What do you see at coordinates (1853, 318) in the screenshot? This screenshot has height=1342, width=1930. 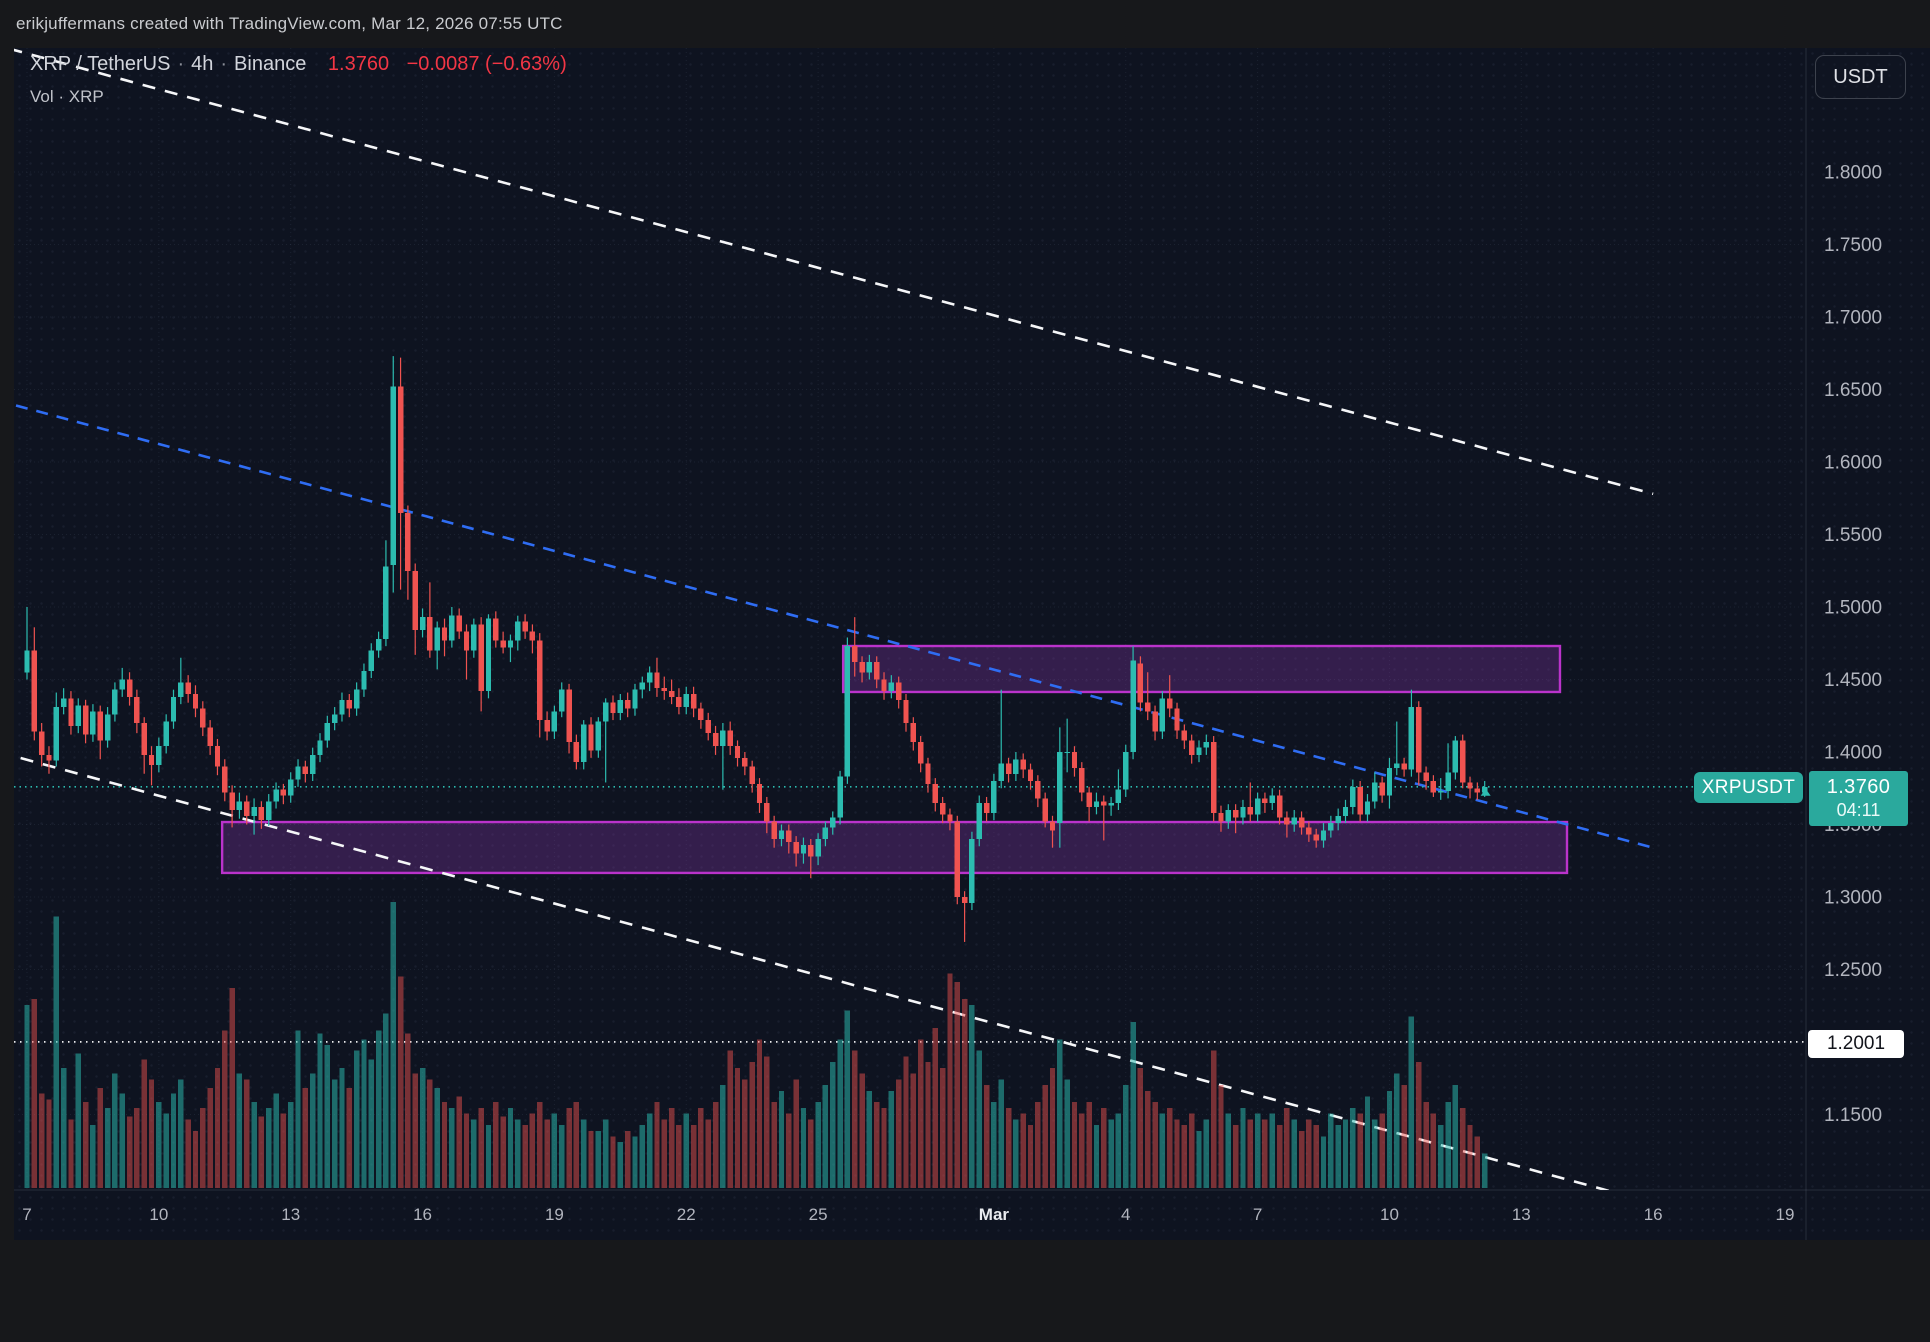 I see `price-tick: 1.7000` at bounding box center [1853, 318].